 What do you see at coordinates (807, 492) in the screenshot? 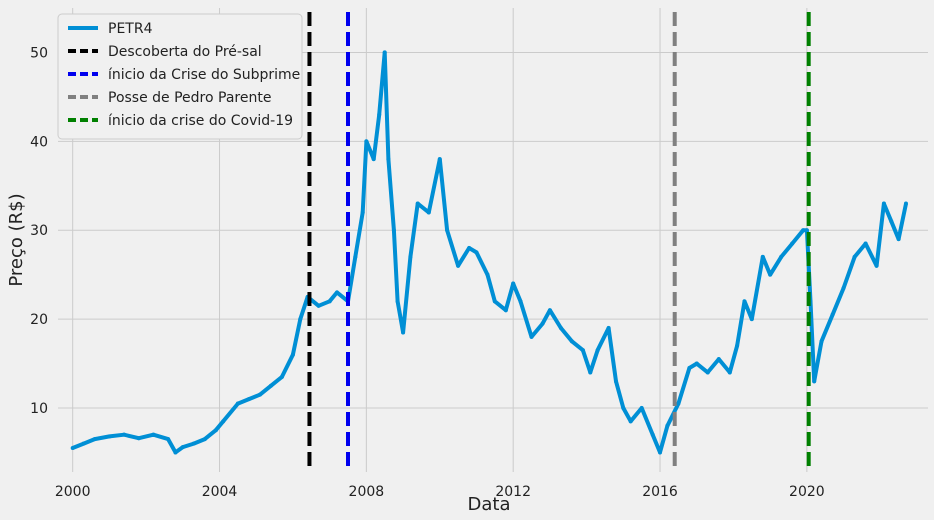
I see `x-tick-label: 2020` at bounding box center [807, 492].